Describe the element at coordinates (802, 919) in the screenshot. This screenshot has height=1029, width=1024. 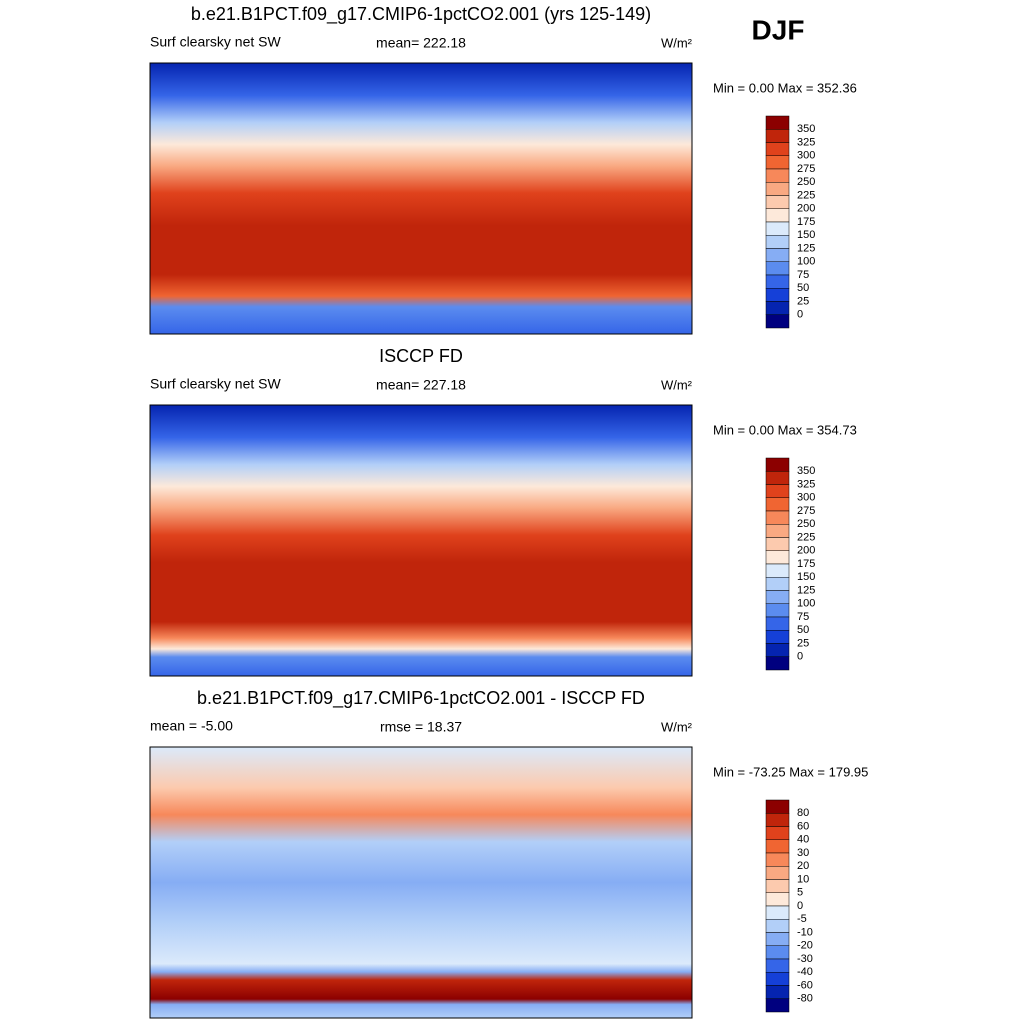
I see `colorbar-label: -5` at that location.